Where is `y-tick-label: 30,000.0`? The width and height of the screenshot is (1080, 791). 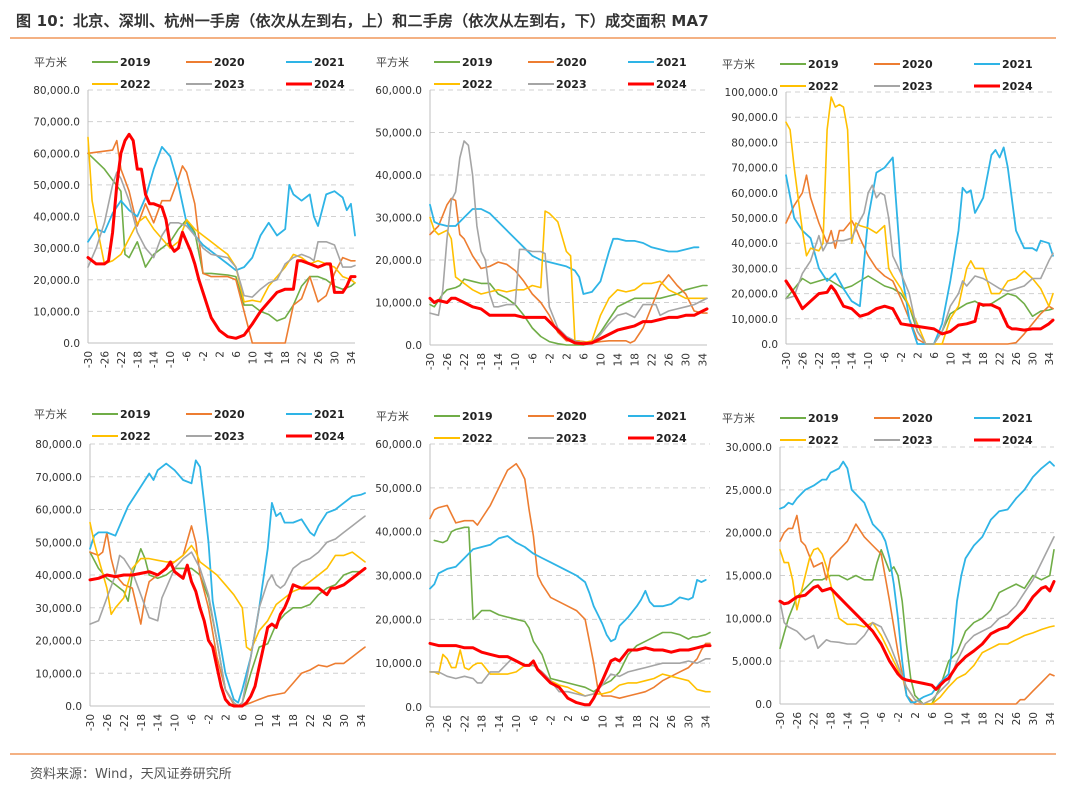
y-tick-label: 30,000.0 is located at coordinates (398, 577).